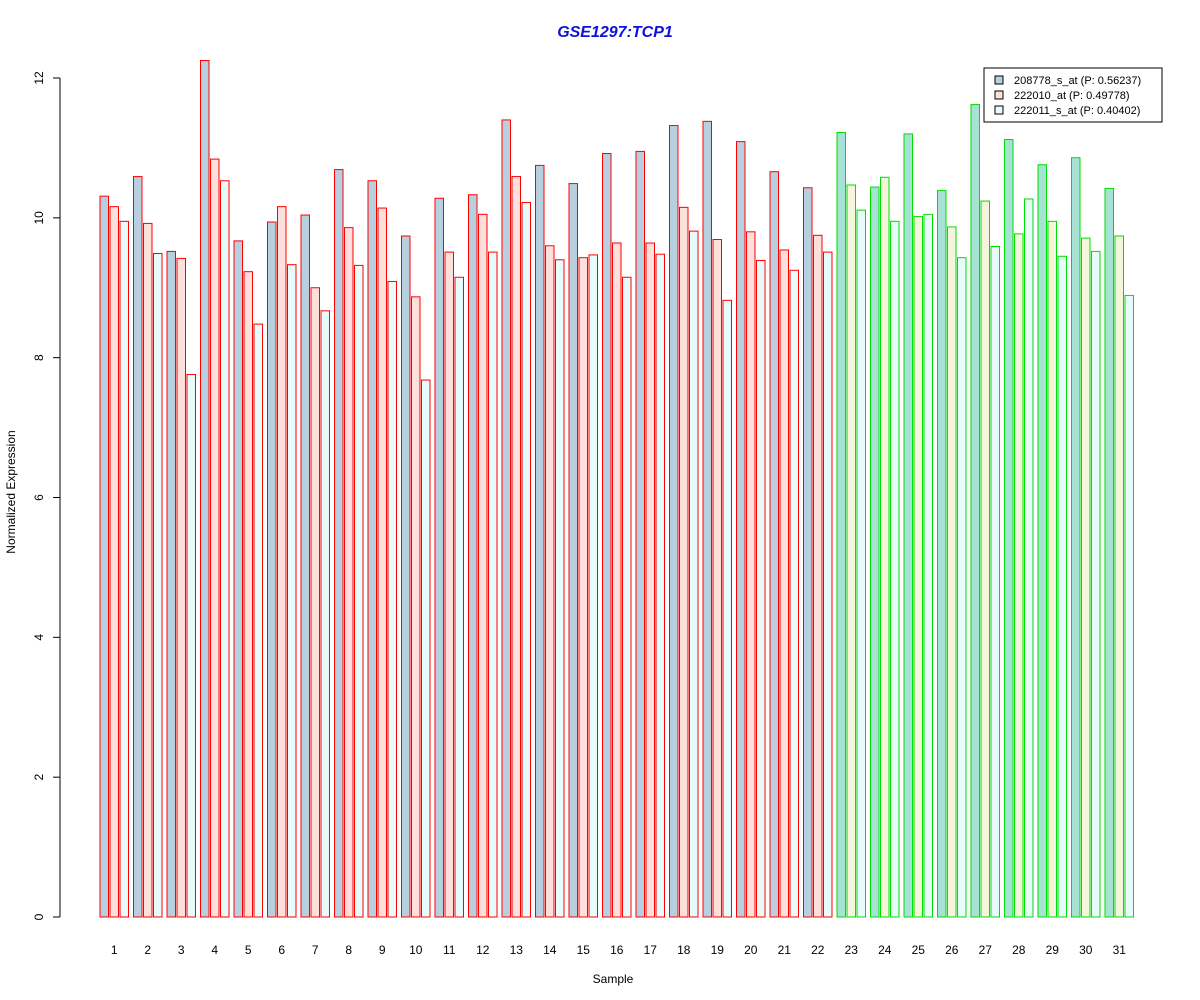  I want to click on x-tick-label: 3, so click(181, 950).